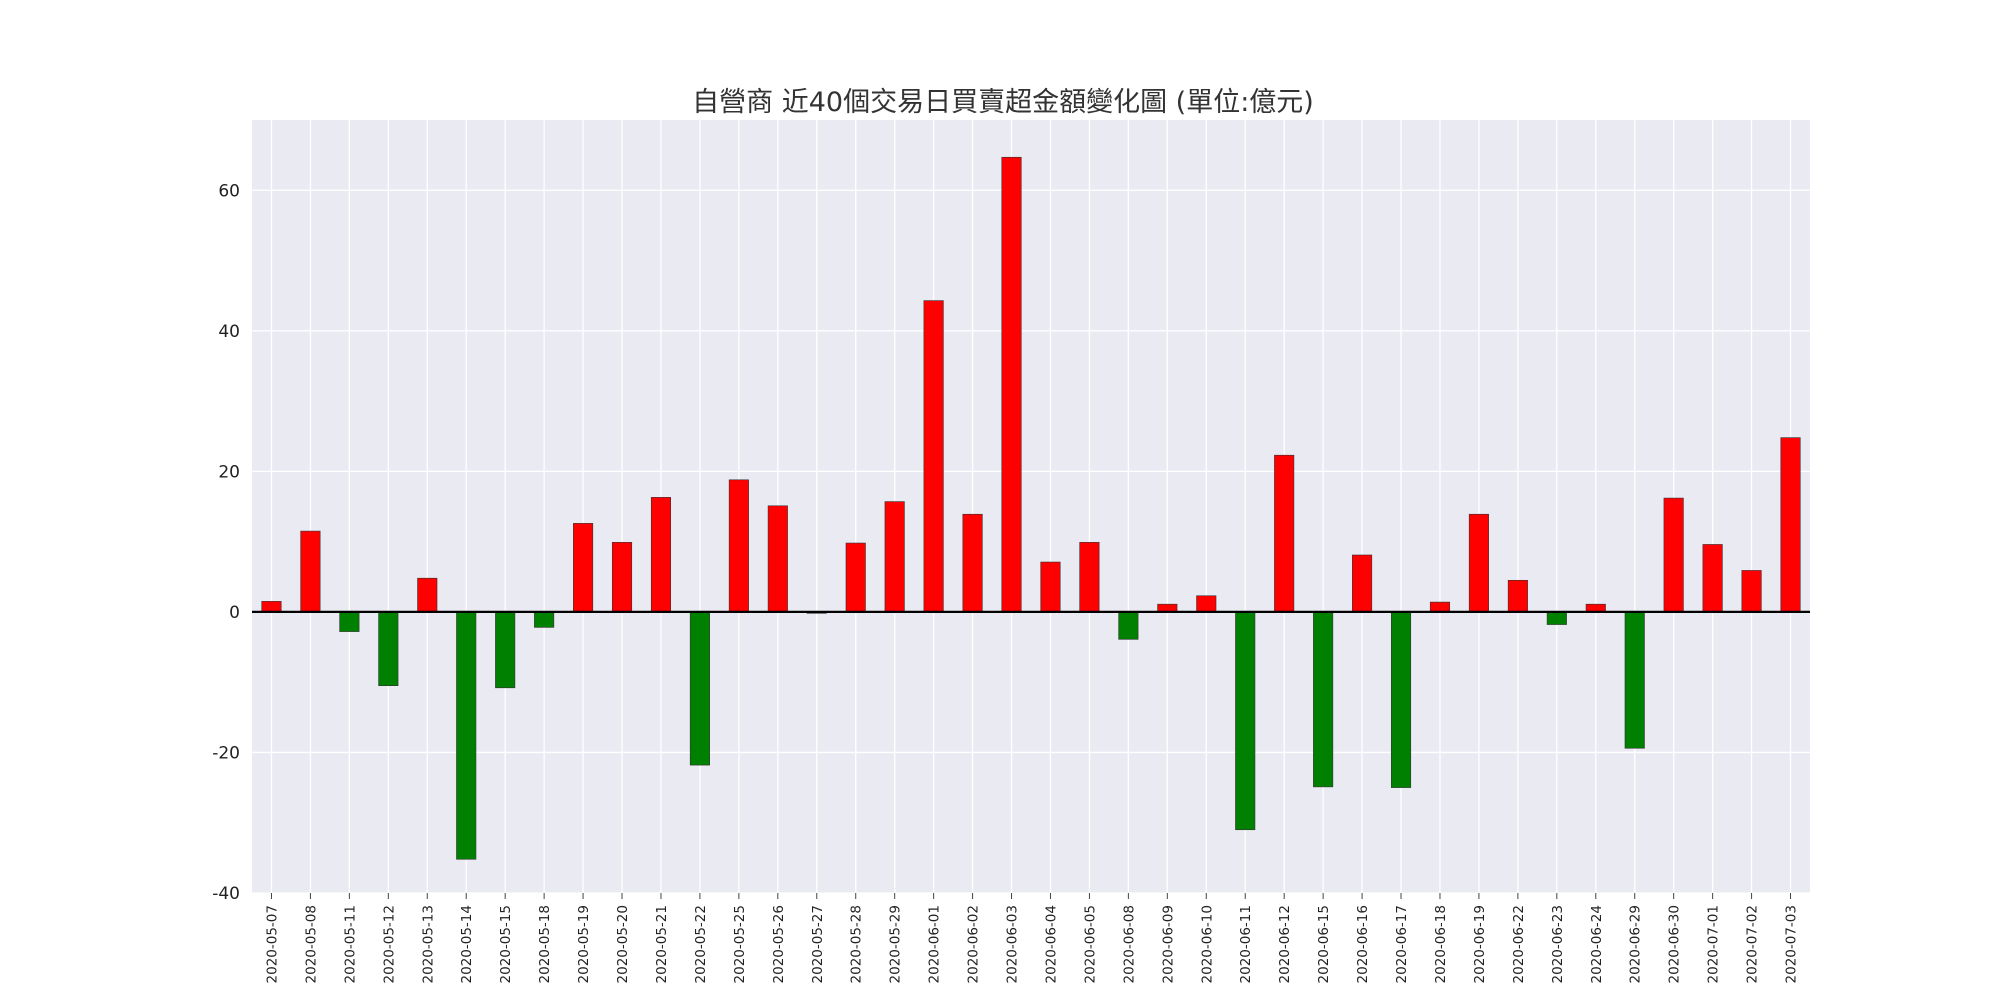 This screenshot has width=2000, height=1005. Describe the element at coordinates (1792, 944) in the screenshot. I see `x-tick-label: 2020-07-03` at that location.